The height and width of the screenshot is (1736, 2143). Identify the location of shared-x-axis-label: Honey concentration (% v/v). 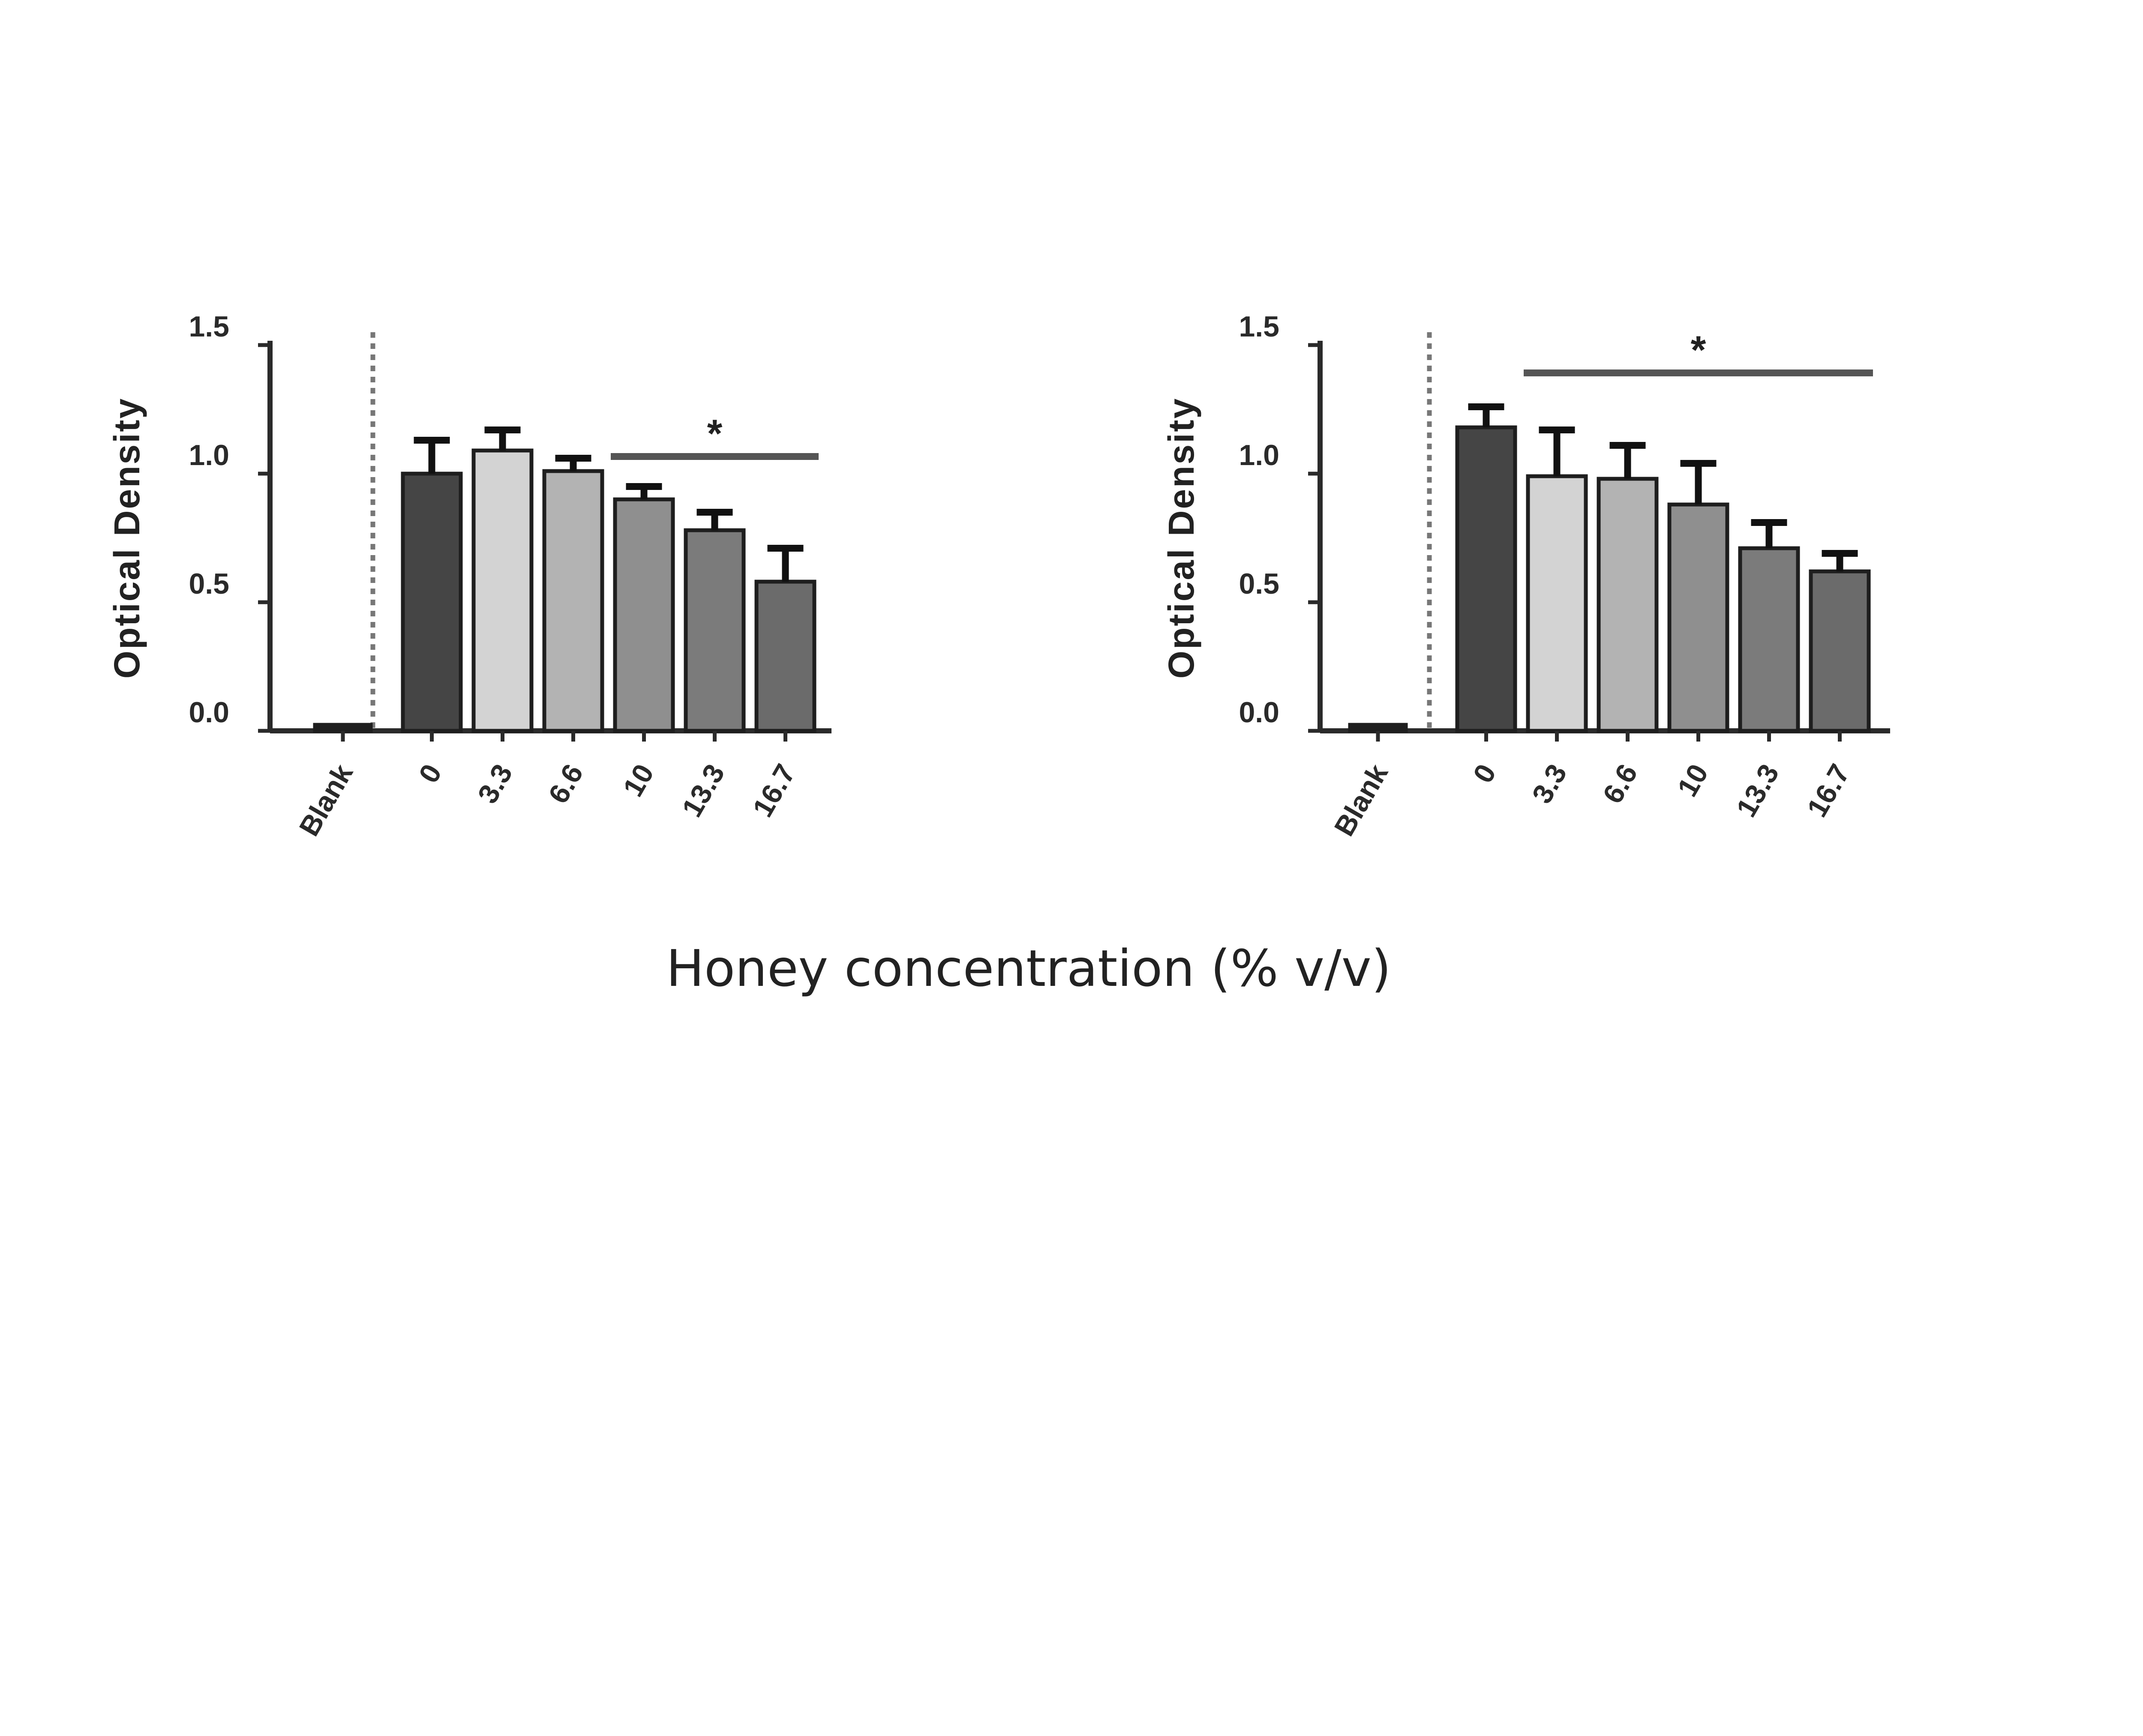
(1028, 968).